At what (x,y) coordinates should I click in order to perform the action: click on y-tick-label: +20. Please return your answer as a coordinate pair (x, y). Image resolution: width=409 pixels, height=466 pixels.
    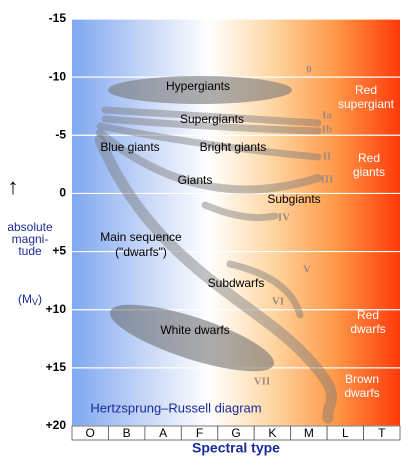
    Looking at the image, I should click on (56, 425).